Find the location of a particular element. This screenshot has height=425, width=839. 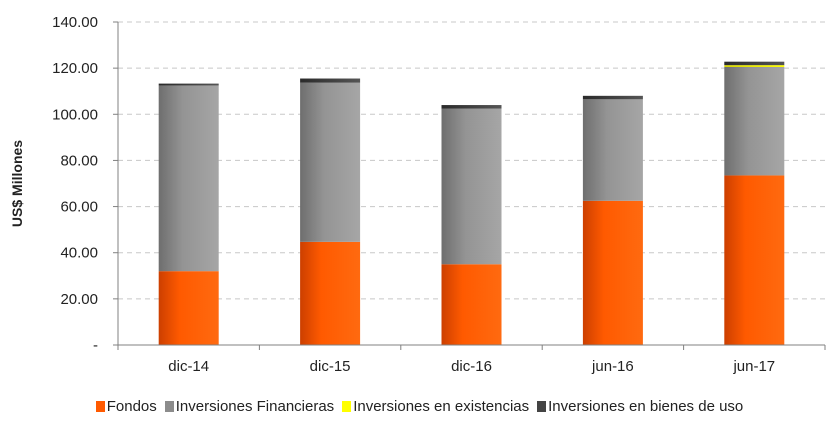

x-tick-label: jun-17 is located at coordinates (753, 366).